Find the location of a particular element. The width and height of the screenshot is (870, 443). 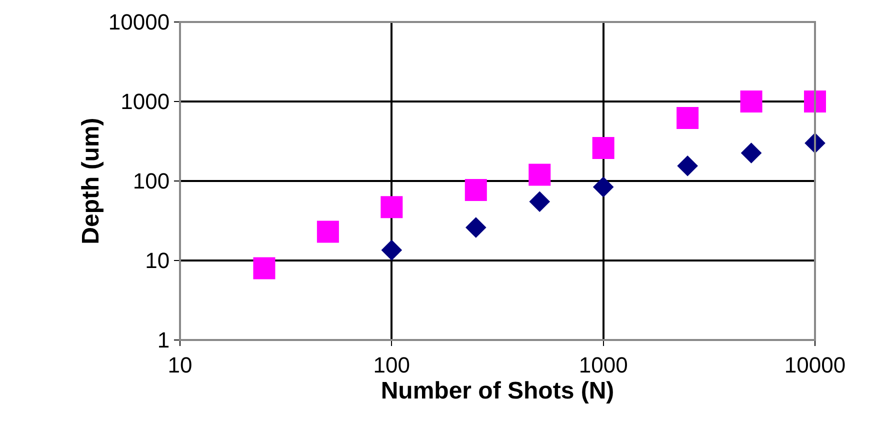

y-tick-label: 100 is located at coordinates (151, 181).